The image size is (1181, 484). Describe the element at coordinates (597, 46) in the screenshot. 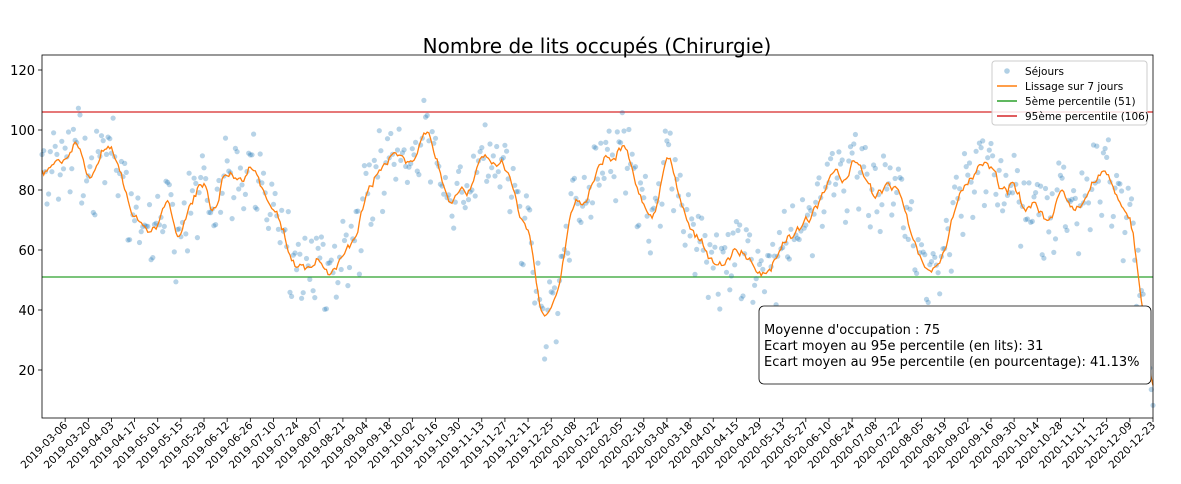

I see `chart-title: Nombre de lits occupés (Chirurgie)` at that location.